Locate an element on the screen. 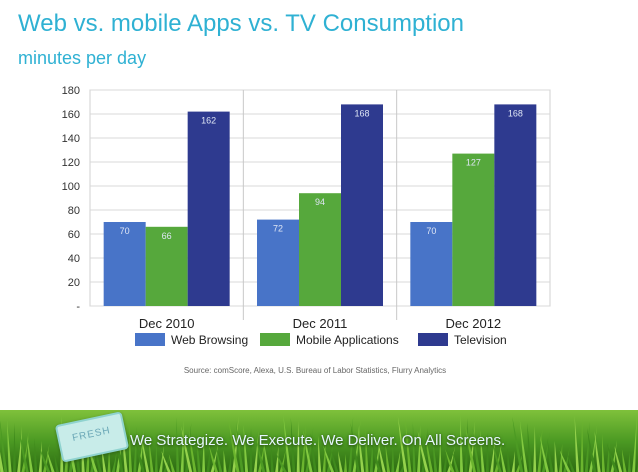  bar-data-label: 70 is located at coordinates (125, 231).